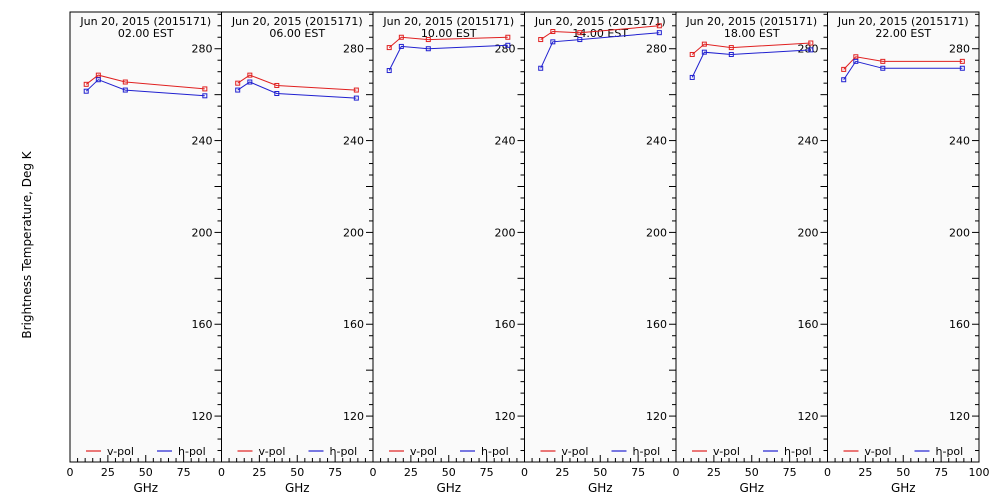 This screenshot has width=1000, height=500. I want to click on panel-subtitle: 02.00 EST, so click(146, 33).